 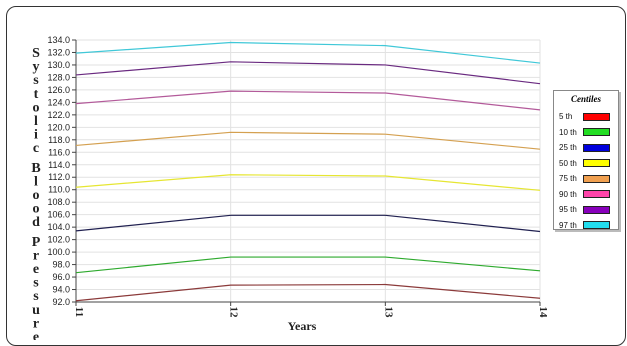 I want to click on y-tick-label: 102.0, so click(x=58, y=240).